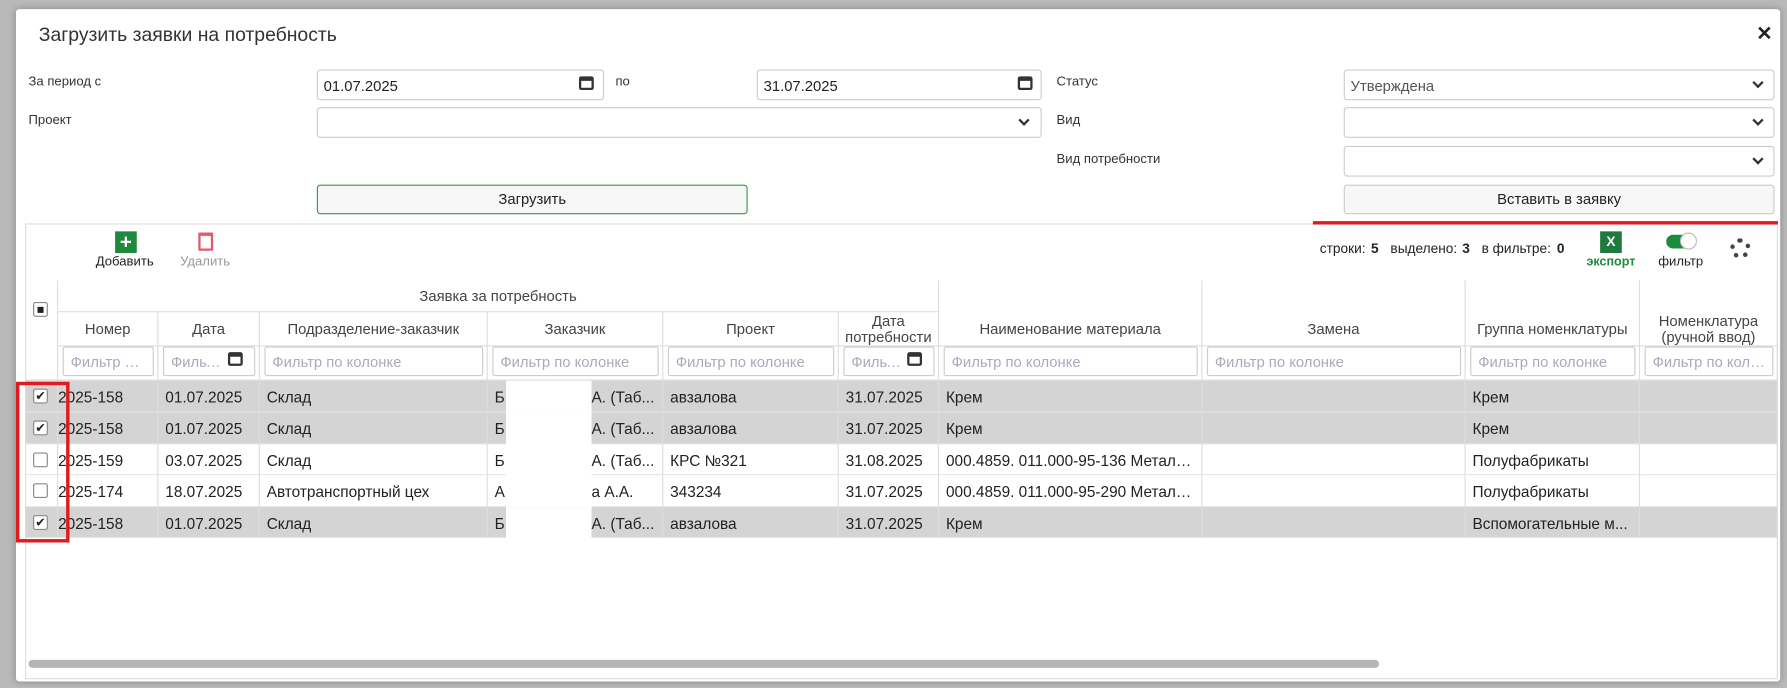 The width and height of the screenshot is (1787, 688). Describe the element at coordinates (1342, 248) in the screenshot. I see `stat-rows-label: строки:` at that location.